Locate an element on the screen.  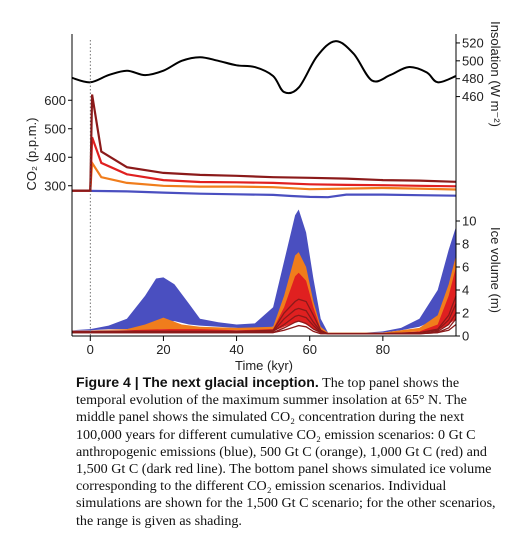
insolation-tick-label: 500 is located at coordinates (473, 60).